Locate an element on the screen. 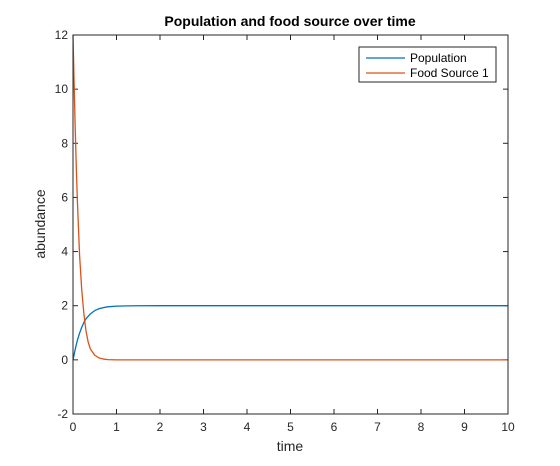 The image size is (560, 466). chart-title: Population and food source over time is located at coordinates (289, 21).